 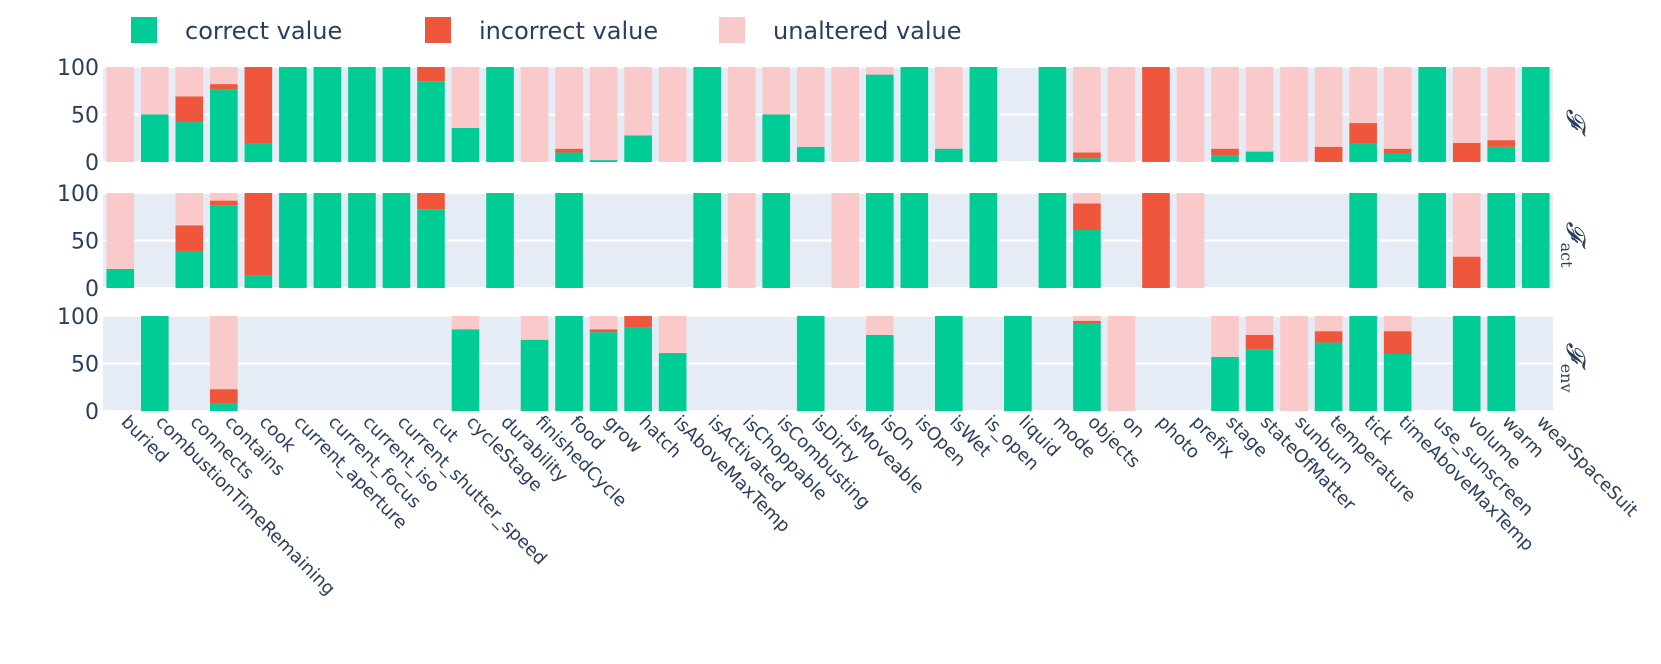 What do you see at coordinates (85, 365) in the screenshot?
I see `y-tick-label: 50` at bounding box center [85, 365].